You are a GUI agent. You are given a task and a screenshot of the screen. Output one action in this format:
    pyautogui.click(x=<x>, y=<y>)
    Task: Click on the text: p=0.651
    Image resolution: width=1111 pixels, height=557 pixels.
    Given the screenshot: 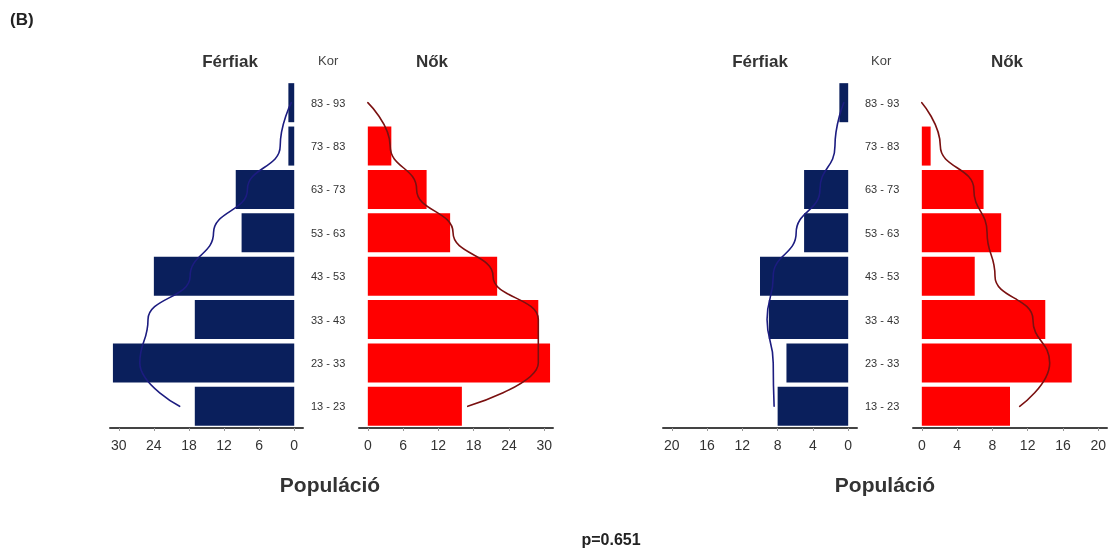 What is the action you would take?
    pyautogui.click(x=611, y=540)
    